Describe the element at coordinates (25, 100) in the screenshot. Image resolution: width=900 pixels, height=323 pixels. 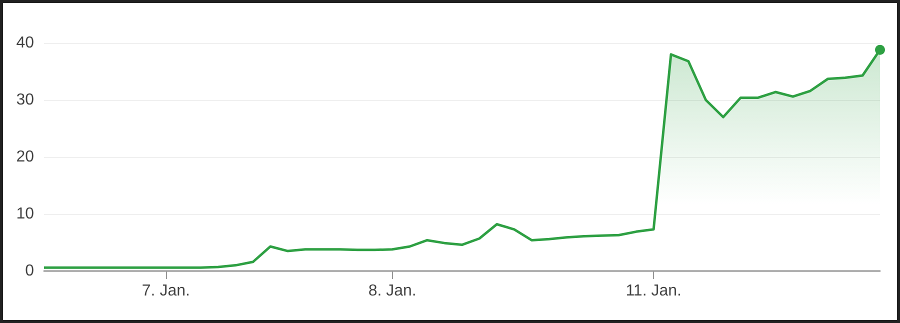
I see `y-tick-label: 30` at that location.